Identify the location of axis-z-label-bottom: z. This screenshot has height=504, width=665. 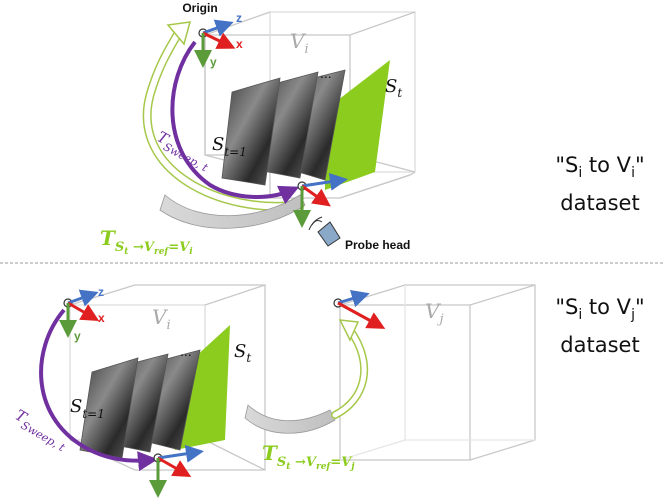
(101, 292).